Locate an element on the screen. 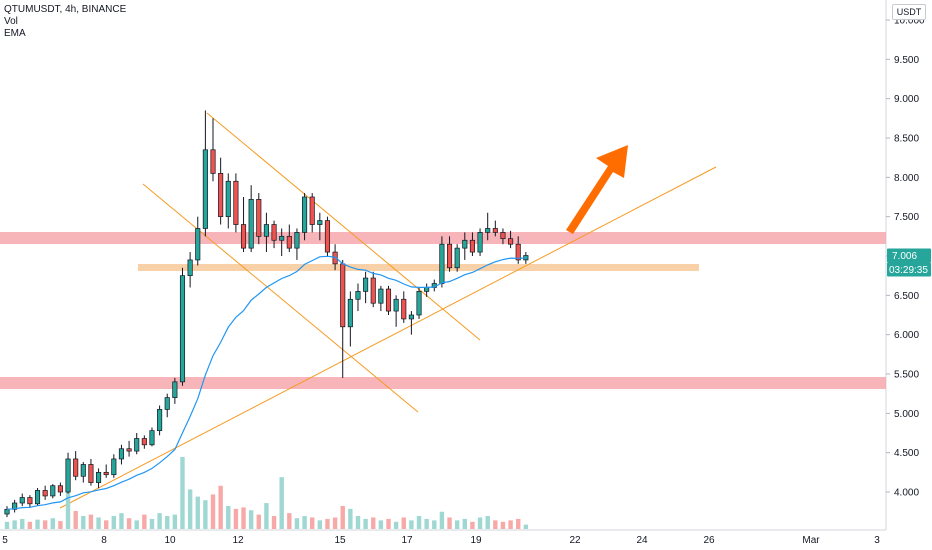  x-tick-label: 10 is located at coordinates (170, 540).